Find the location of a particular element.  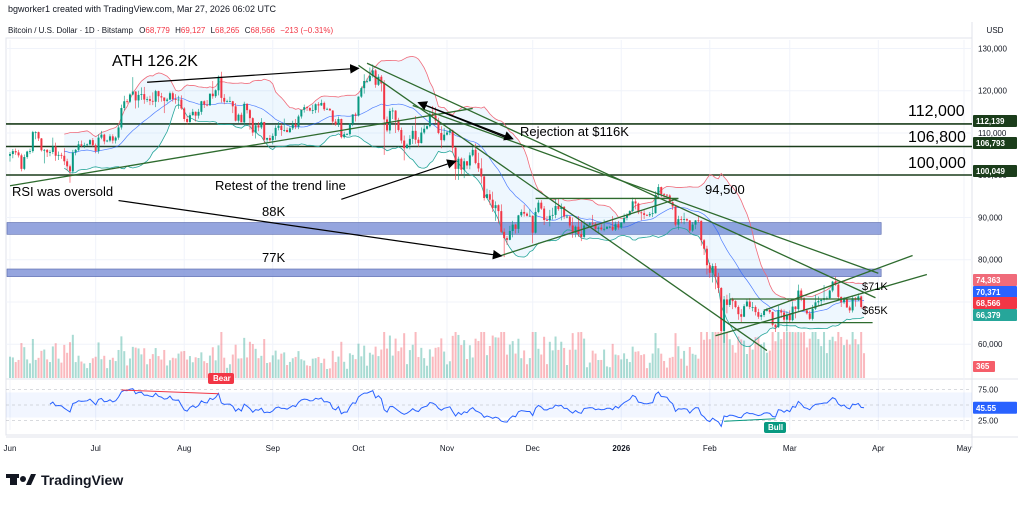

x-tick-label: Oct is located at coordinates (358, 448).